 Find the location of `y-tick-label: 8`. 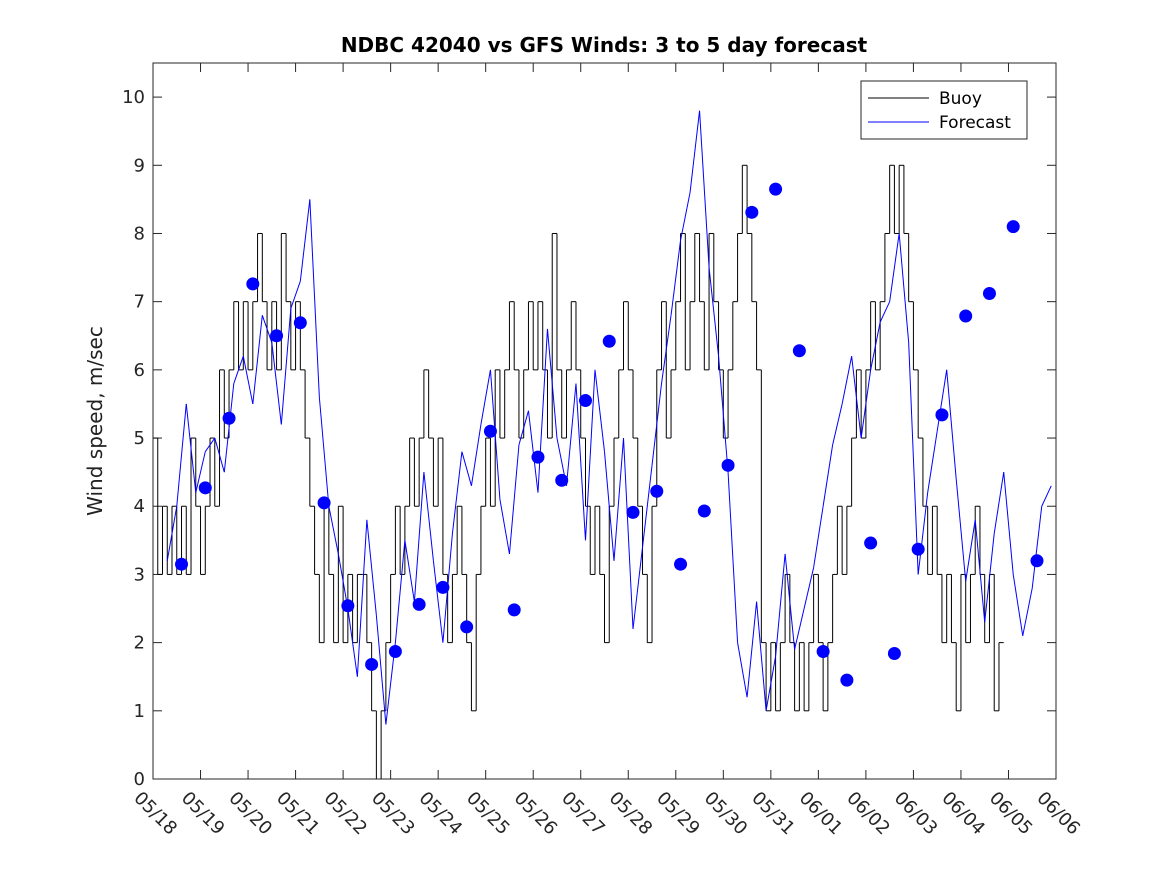

y-tick-label: 8 is located at coordinates (139, 233).